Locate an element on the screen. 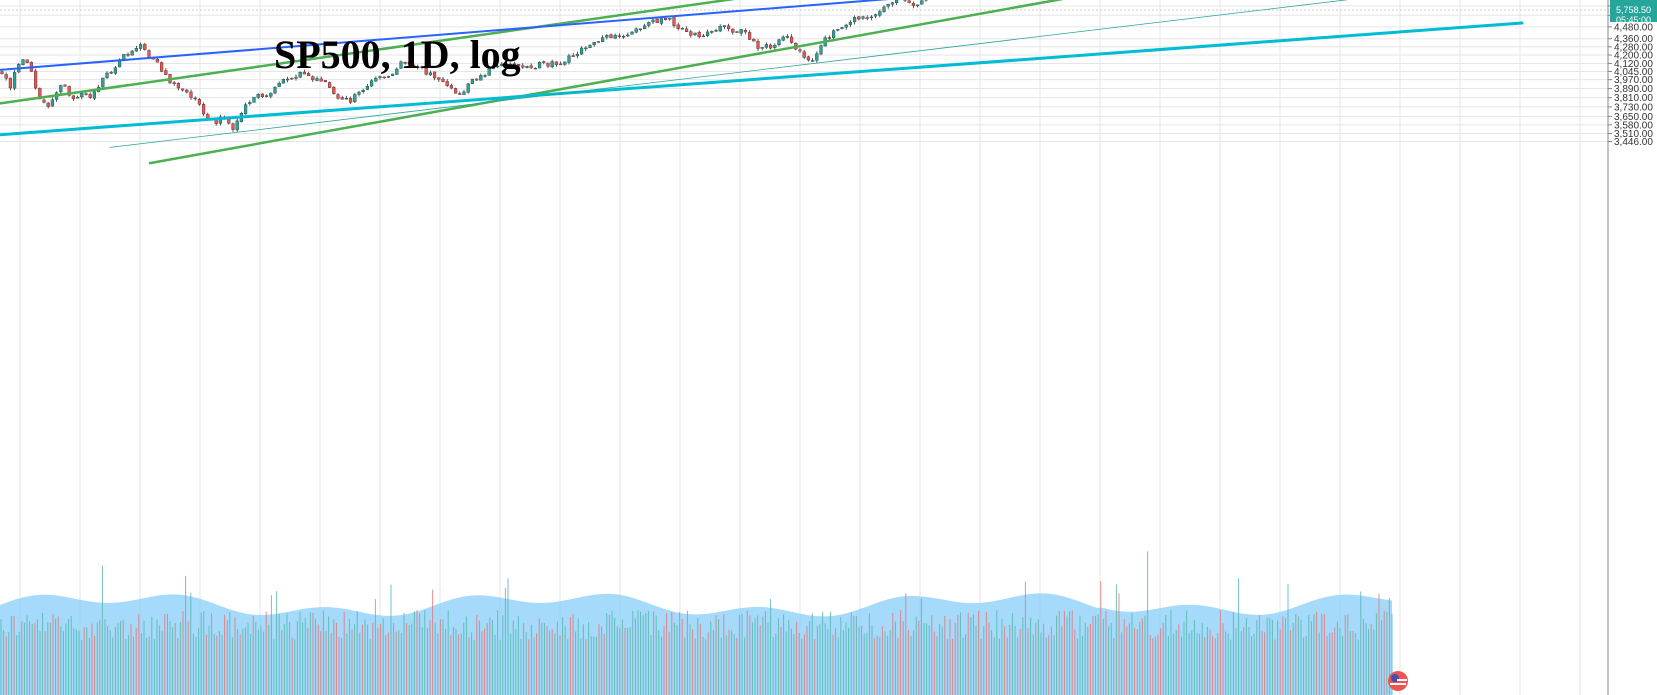 The image size is (1657, 695). flag-badge is located at coordinates (1398, 681).